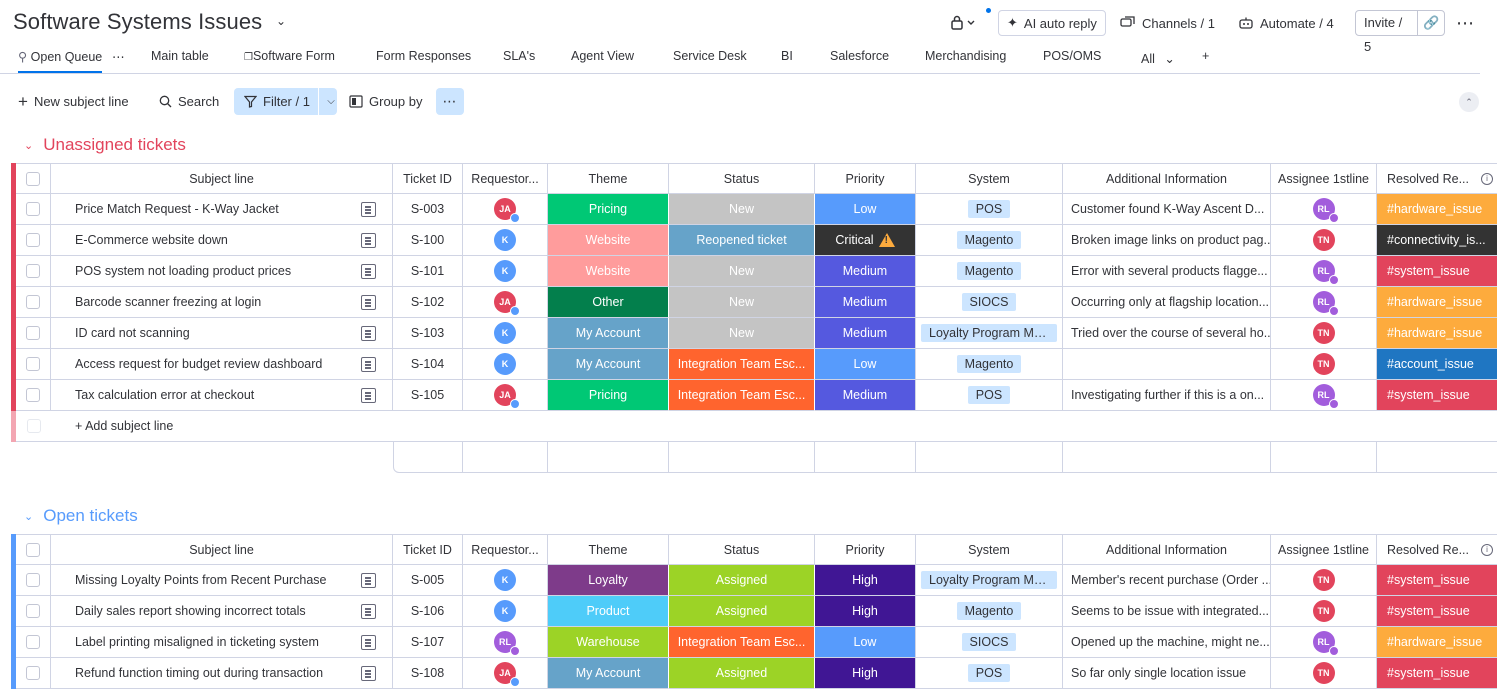 This screenshot has height=690, width=1497. What do you see at coordinates (742, 240) in the screenshot?
I see `status-cell: Reopened ticket` at bounding box center [742, 240].